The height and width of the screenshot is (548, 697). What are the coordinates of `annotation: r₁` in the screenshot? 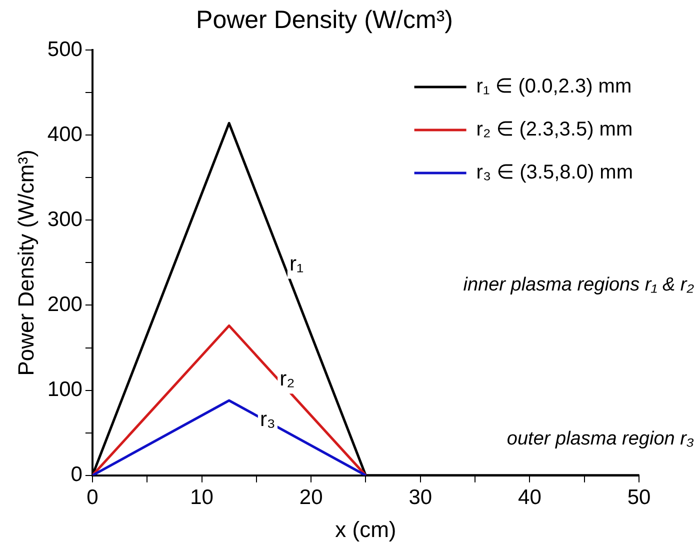 It's located at (296, 264).